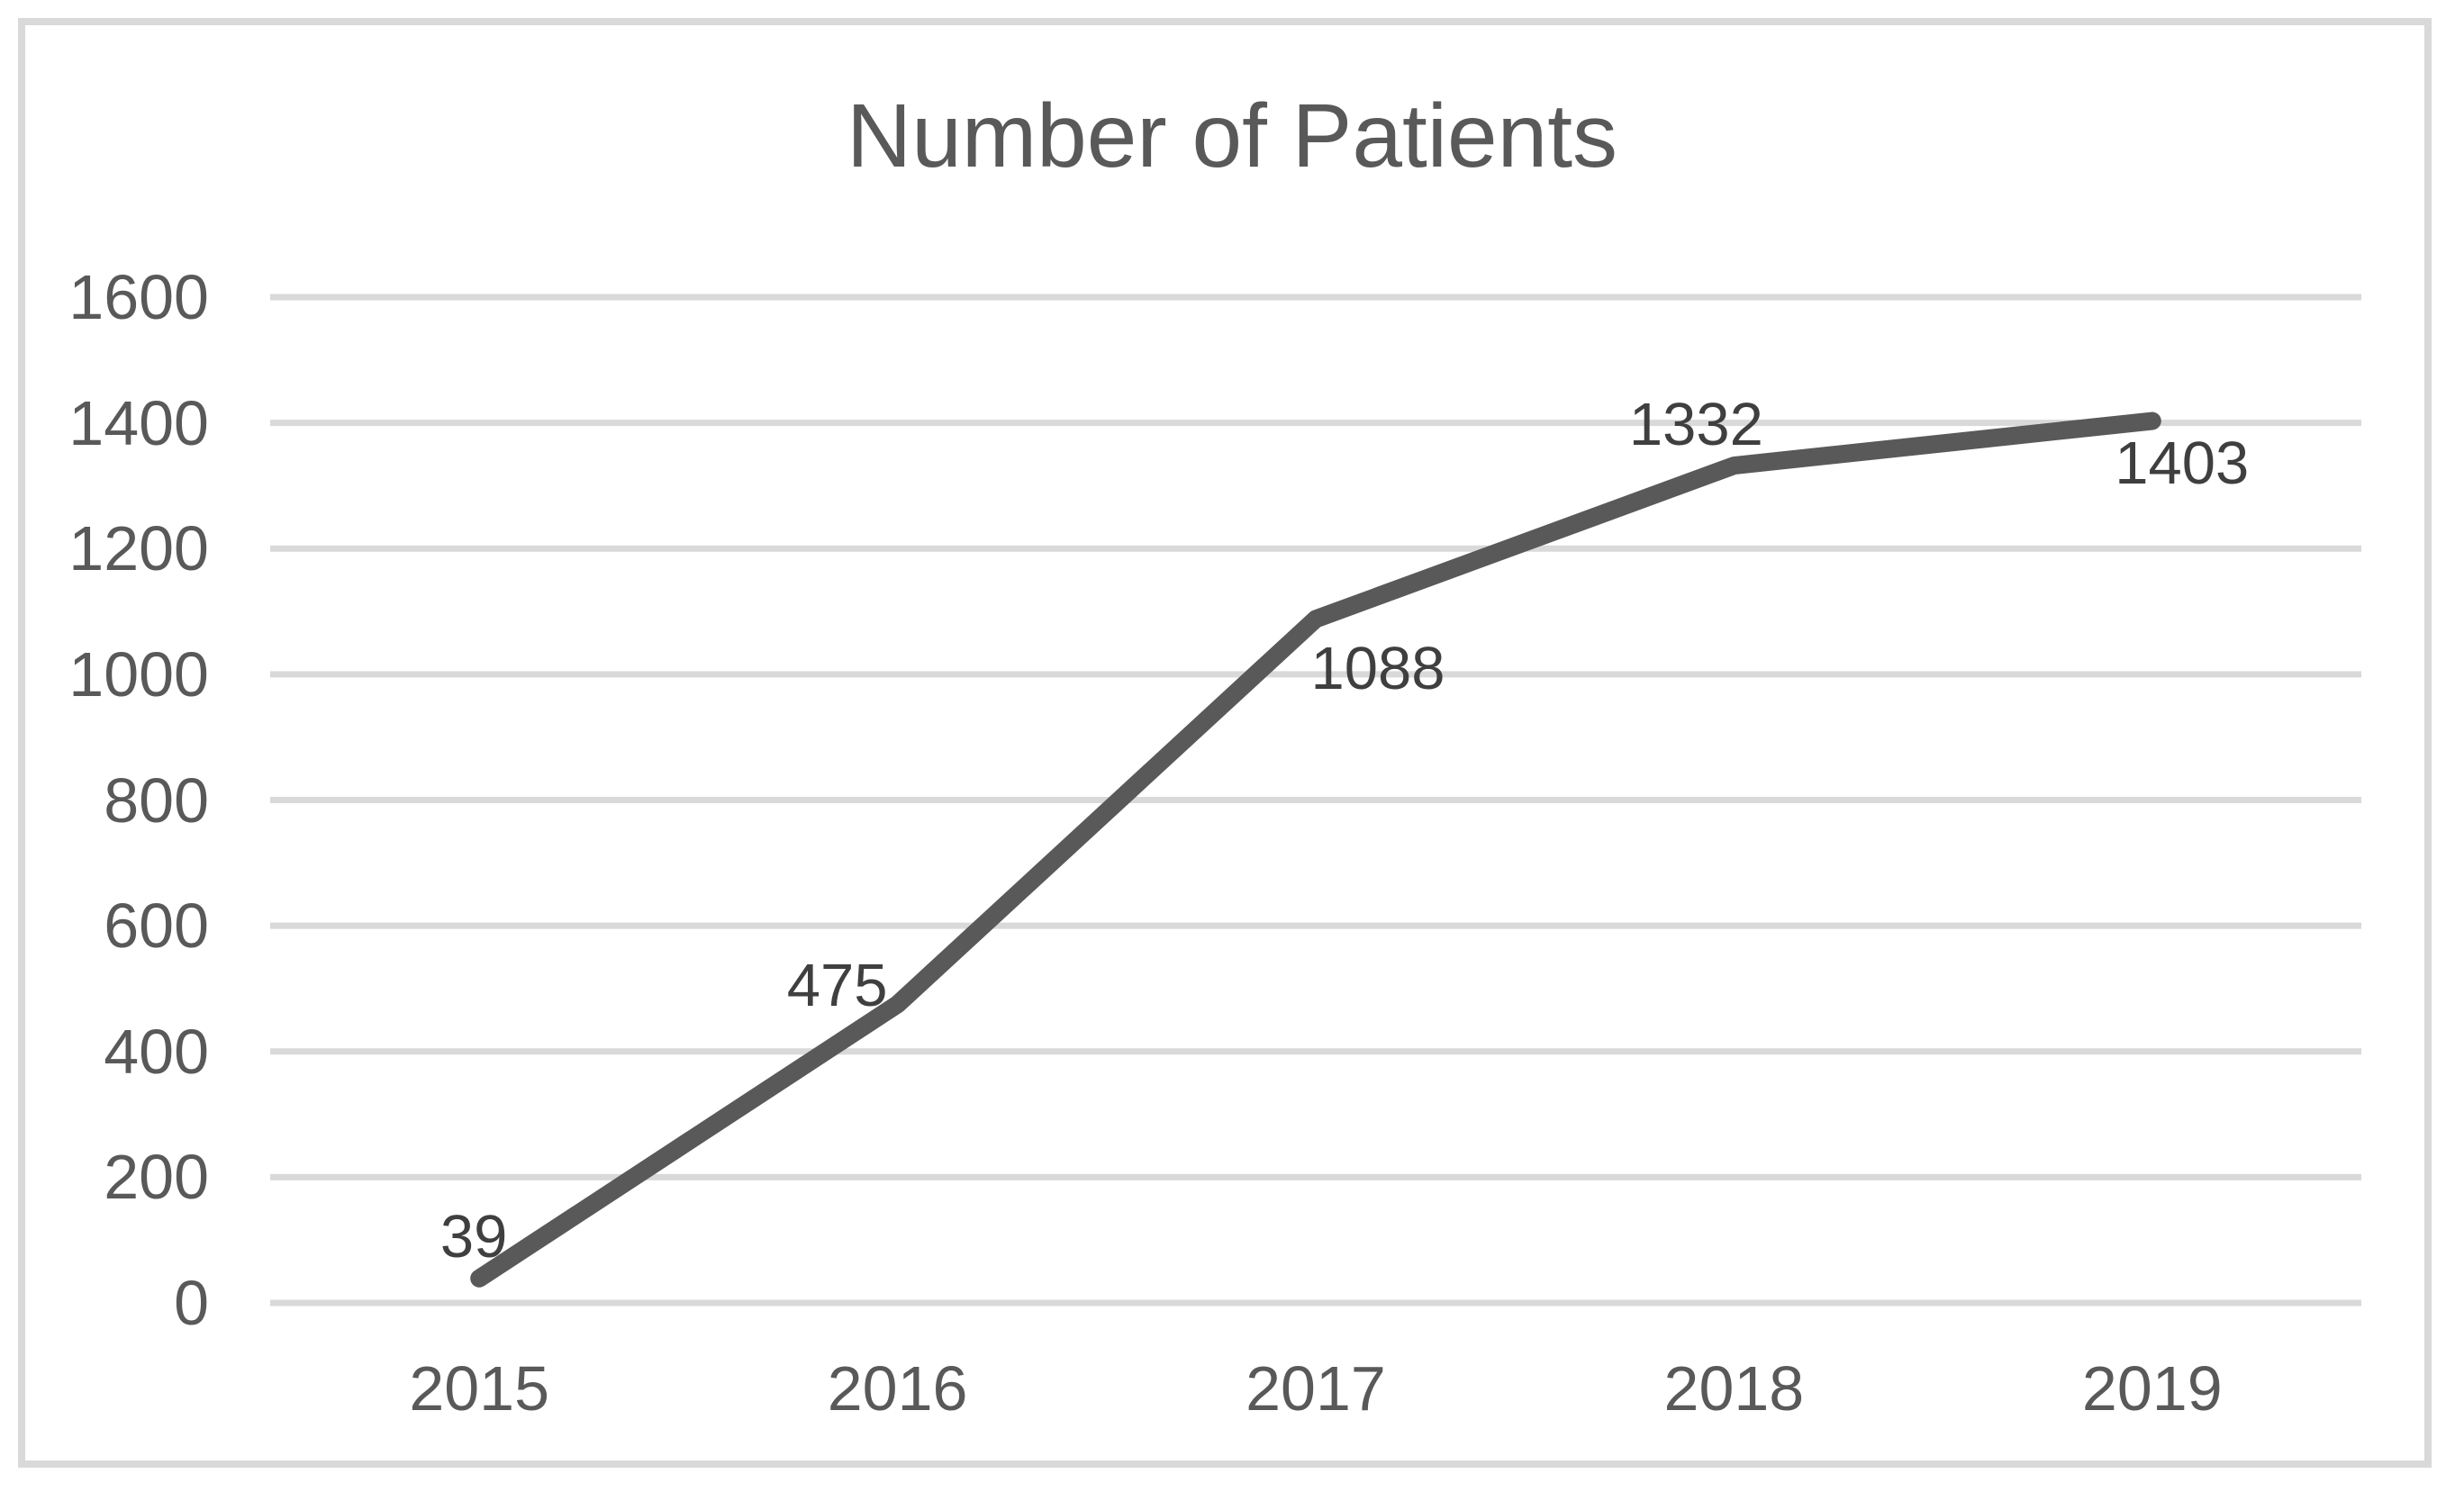  I want to click on y-axis-tick-label-800: 800, so click(156, 800).